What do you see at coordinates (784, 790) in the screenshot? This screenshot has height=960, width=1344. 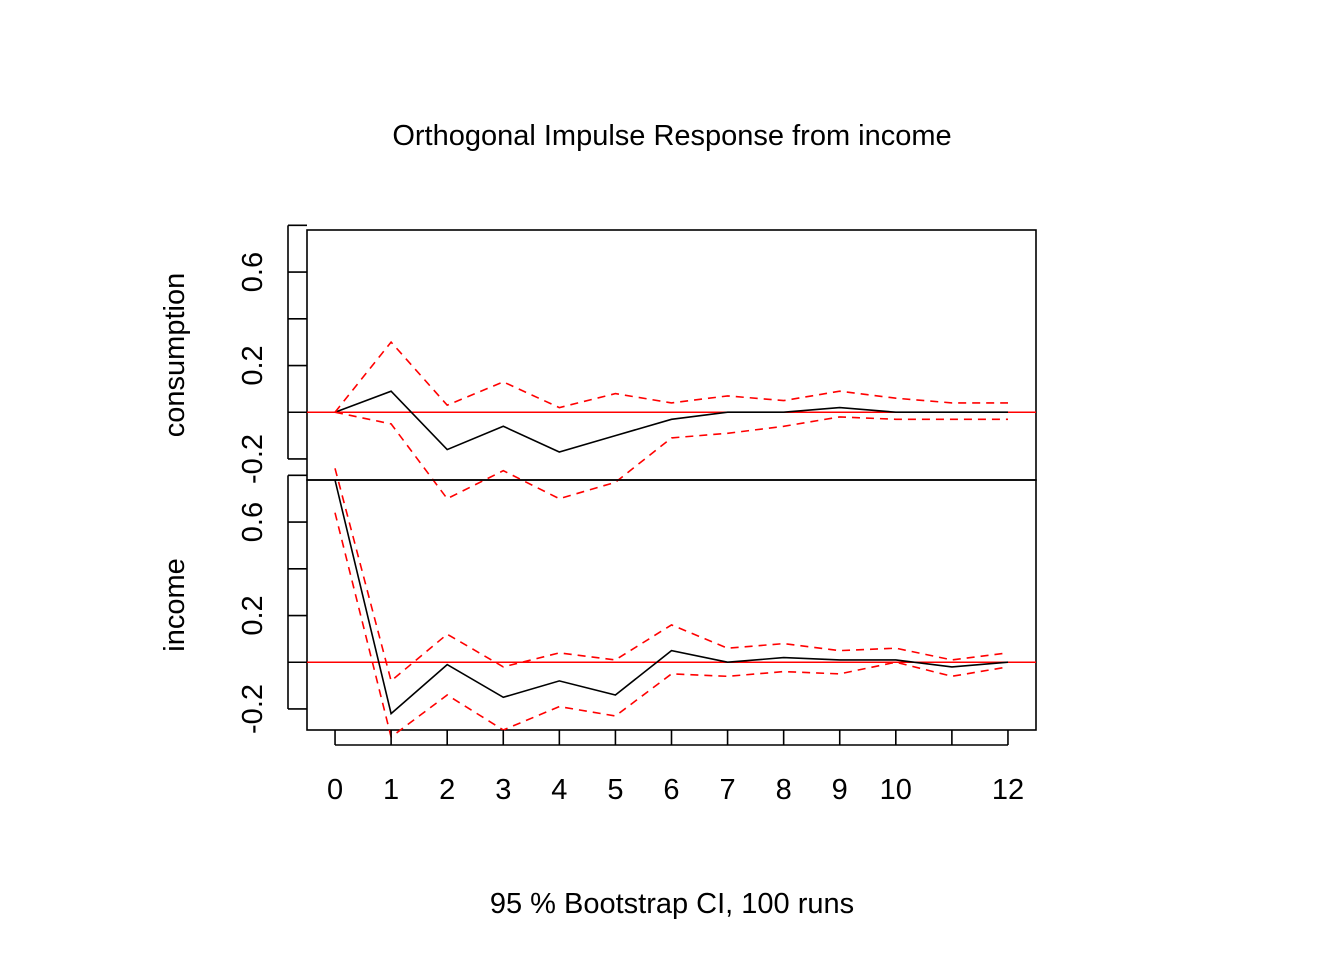 I see `x-tick-label: 8` at bounding box center [784, 790].